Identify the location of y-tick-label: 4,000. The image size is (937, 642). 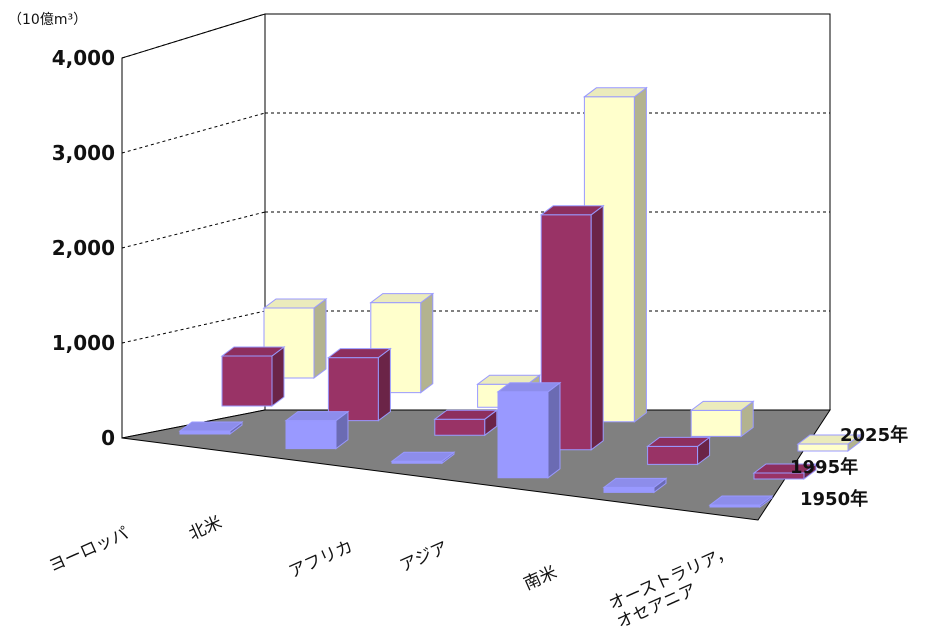
(83, 58).